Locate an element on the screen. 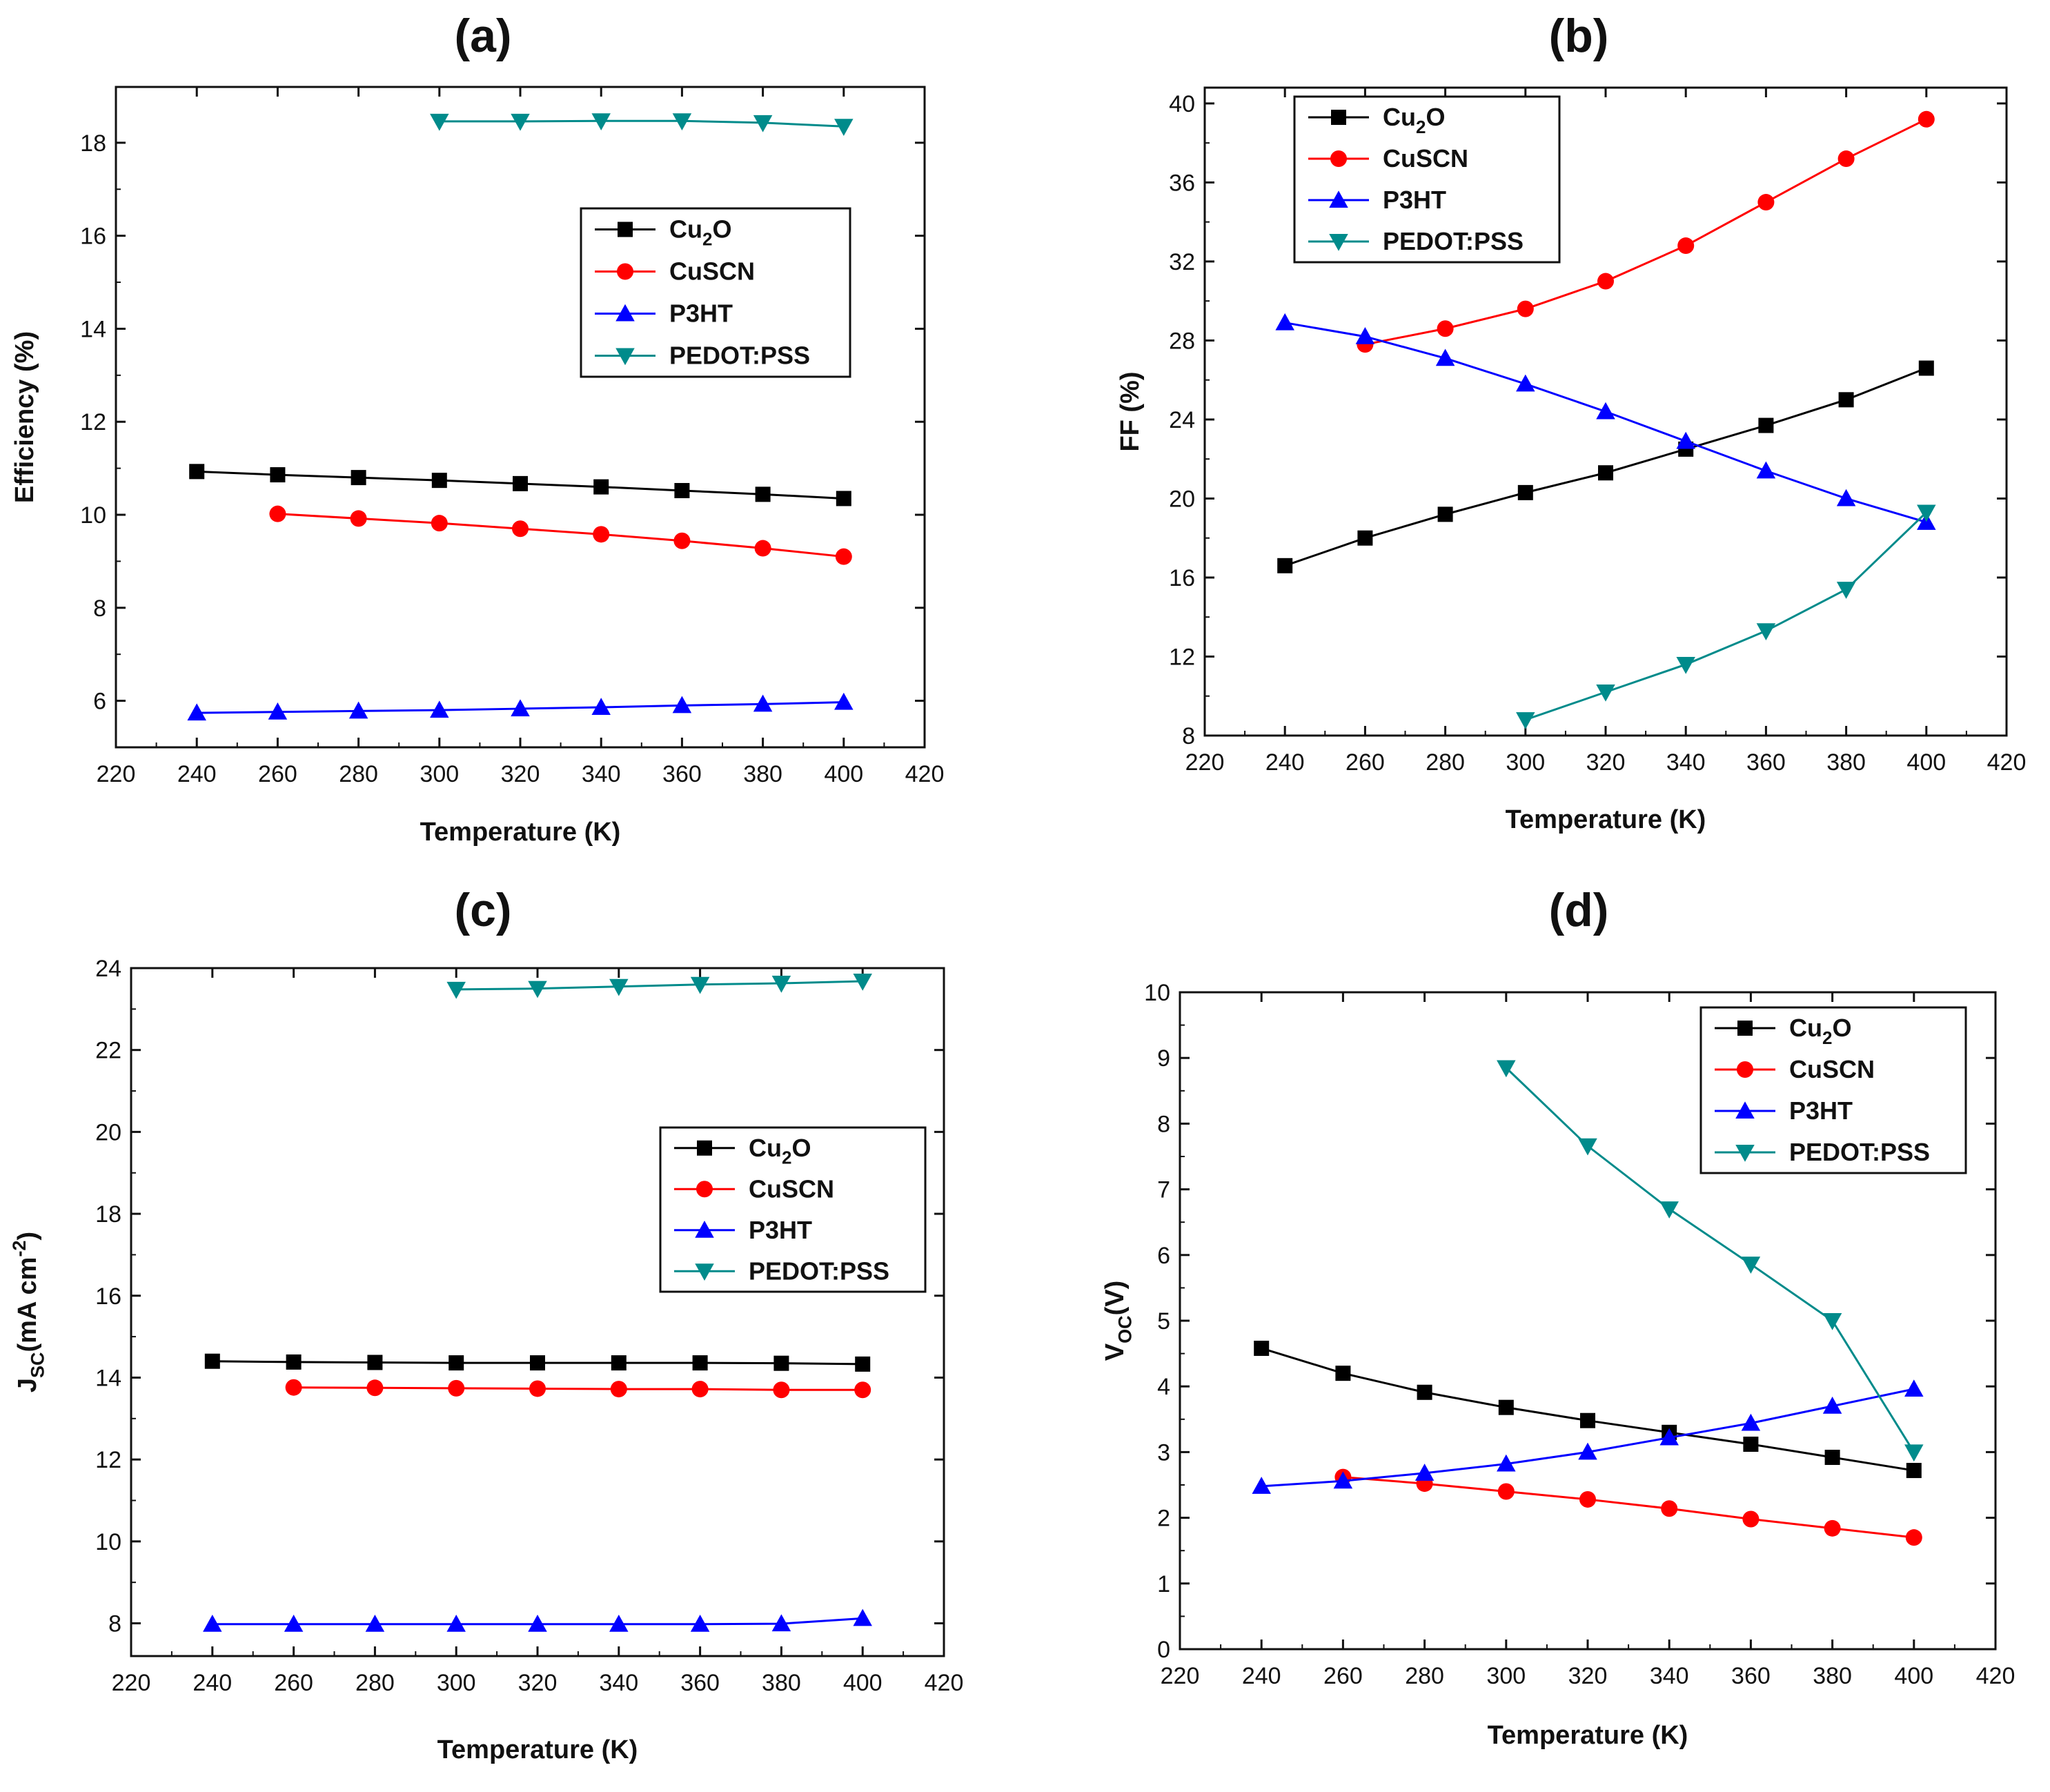 The height and width of the screenshot is (1792, 2050). panel-a-y-tick-label: 10 is located at coordinates (93, 515).